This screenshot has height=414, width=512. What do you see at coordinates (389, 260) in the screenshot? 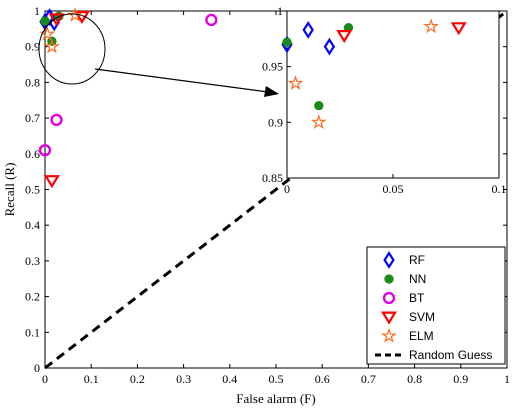
I see `legend-swatch-rf` at bounding box center [389, 260].